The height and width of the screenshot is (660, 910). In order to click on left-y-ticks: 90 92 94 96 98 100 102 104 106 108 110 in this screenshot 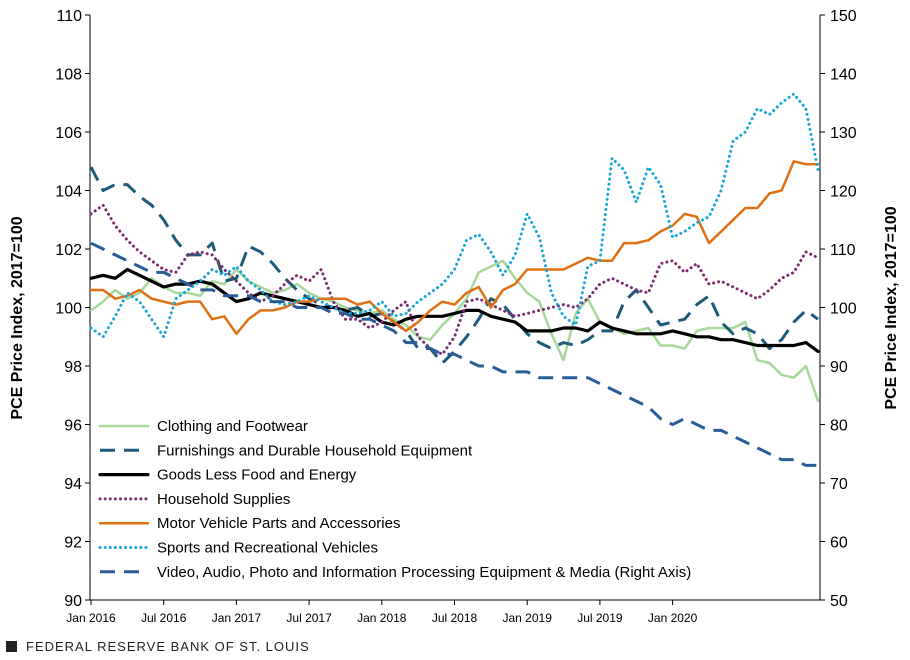, I will do `click(72, 309)`.